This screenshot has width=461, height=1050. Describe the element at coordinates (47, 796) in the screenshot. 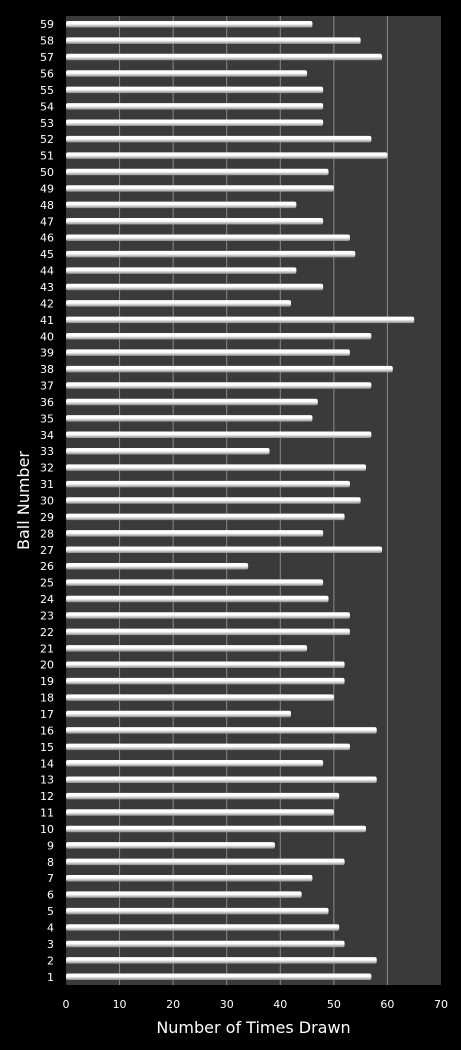

I see `y-tick-label: 12` at that location.